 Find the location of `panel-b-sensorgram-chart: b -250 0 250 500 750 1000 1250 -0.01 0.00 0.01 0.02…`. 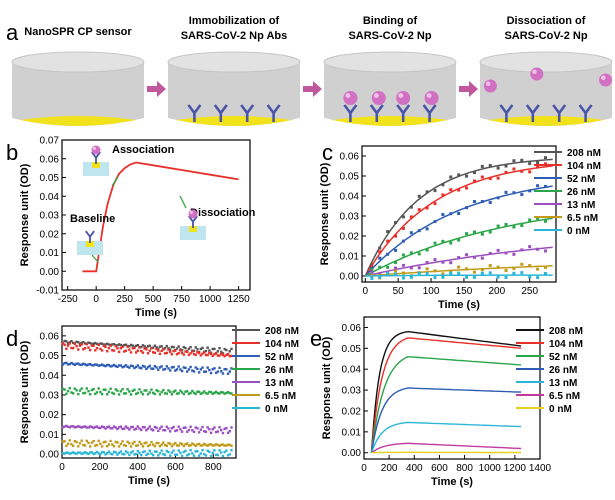

panel-b-sensorgram-chart: b -250 0 250 500 750 1000 1250 -0.01 0.00 0.01 0.02… is located at coordinates (131, 228).